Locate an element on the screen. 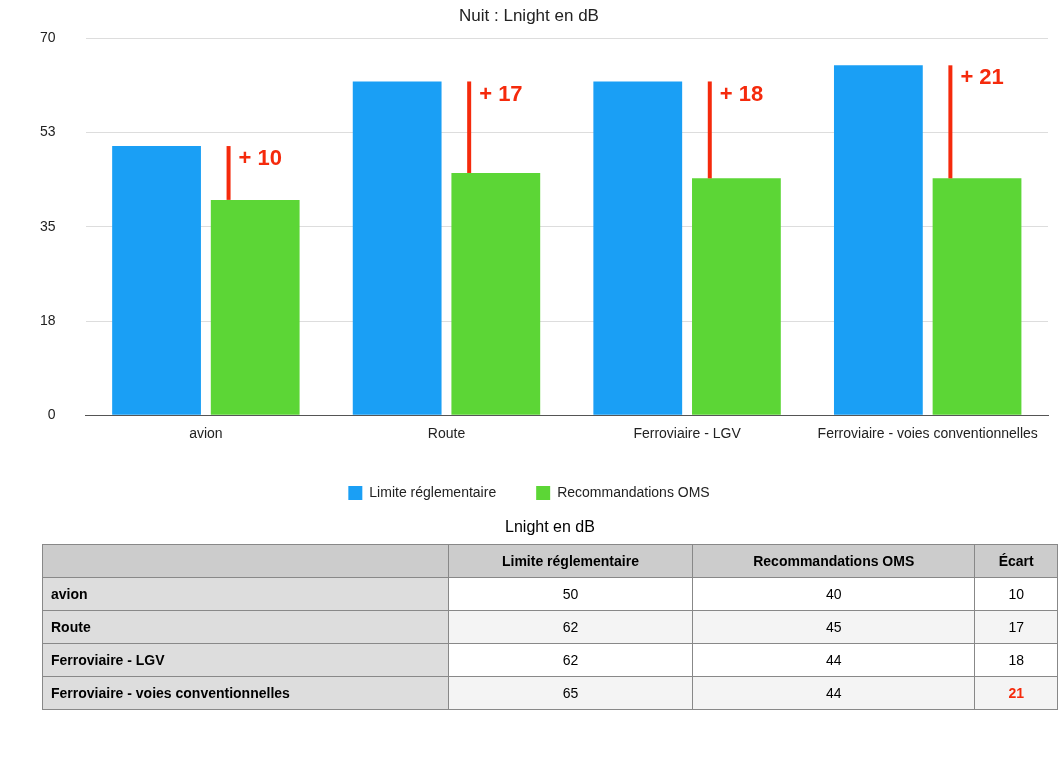  category-label: Recommandations OMS is located at coordinates (833, 561).